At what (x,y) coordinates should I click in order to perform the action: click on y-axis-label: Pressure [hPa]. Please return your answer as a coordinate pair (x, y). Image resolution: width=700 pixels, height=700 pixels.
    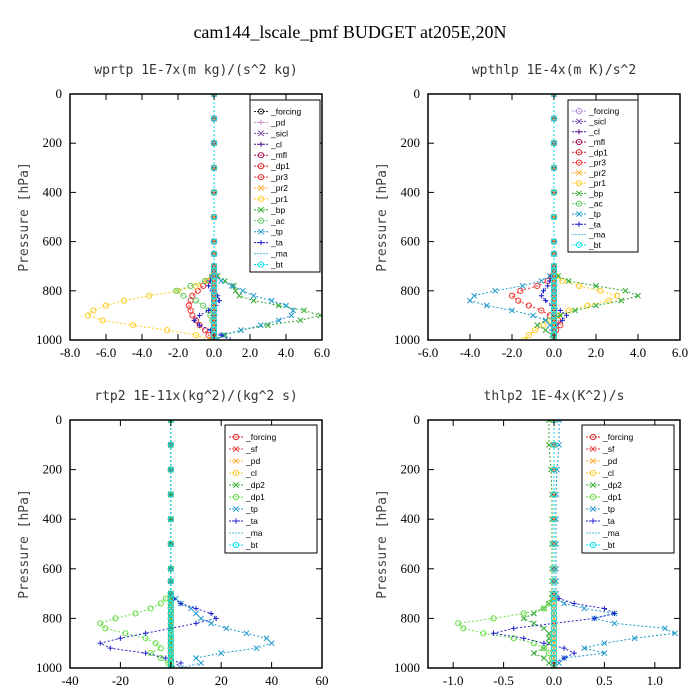
    Looking at the image, I should click on (382, 544).